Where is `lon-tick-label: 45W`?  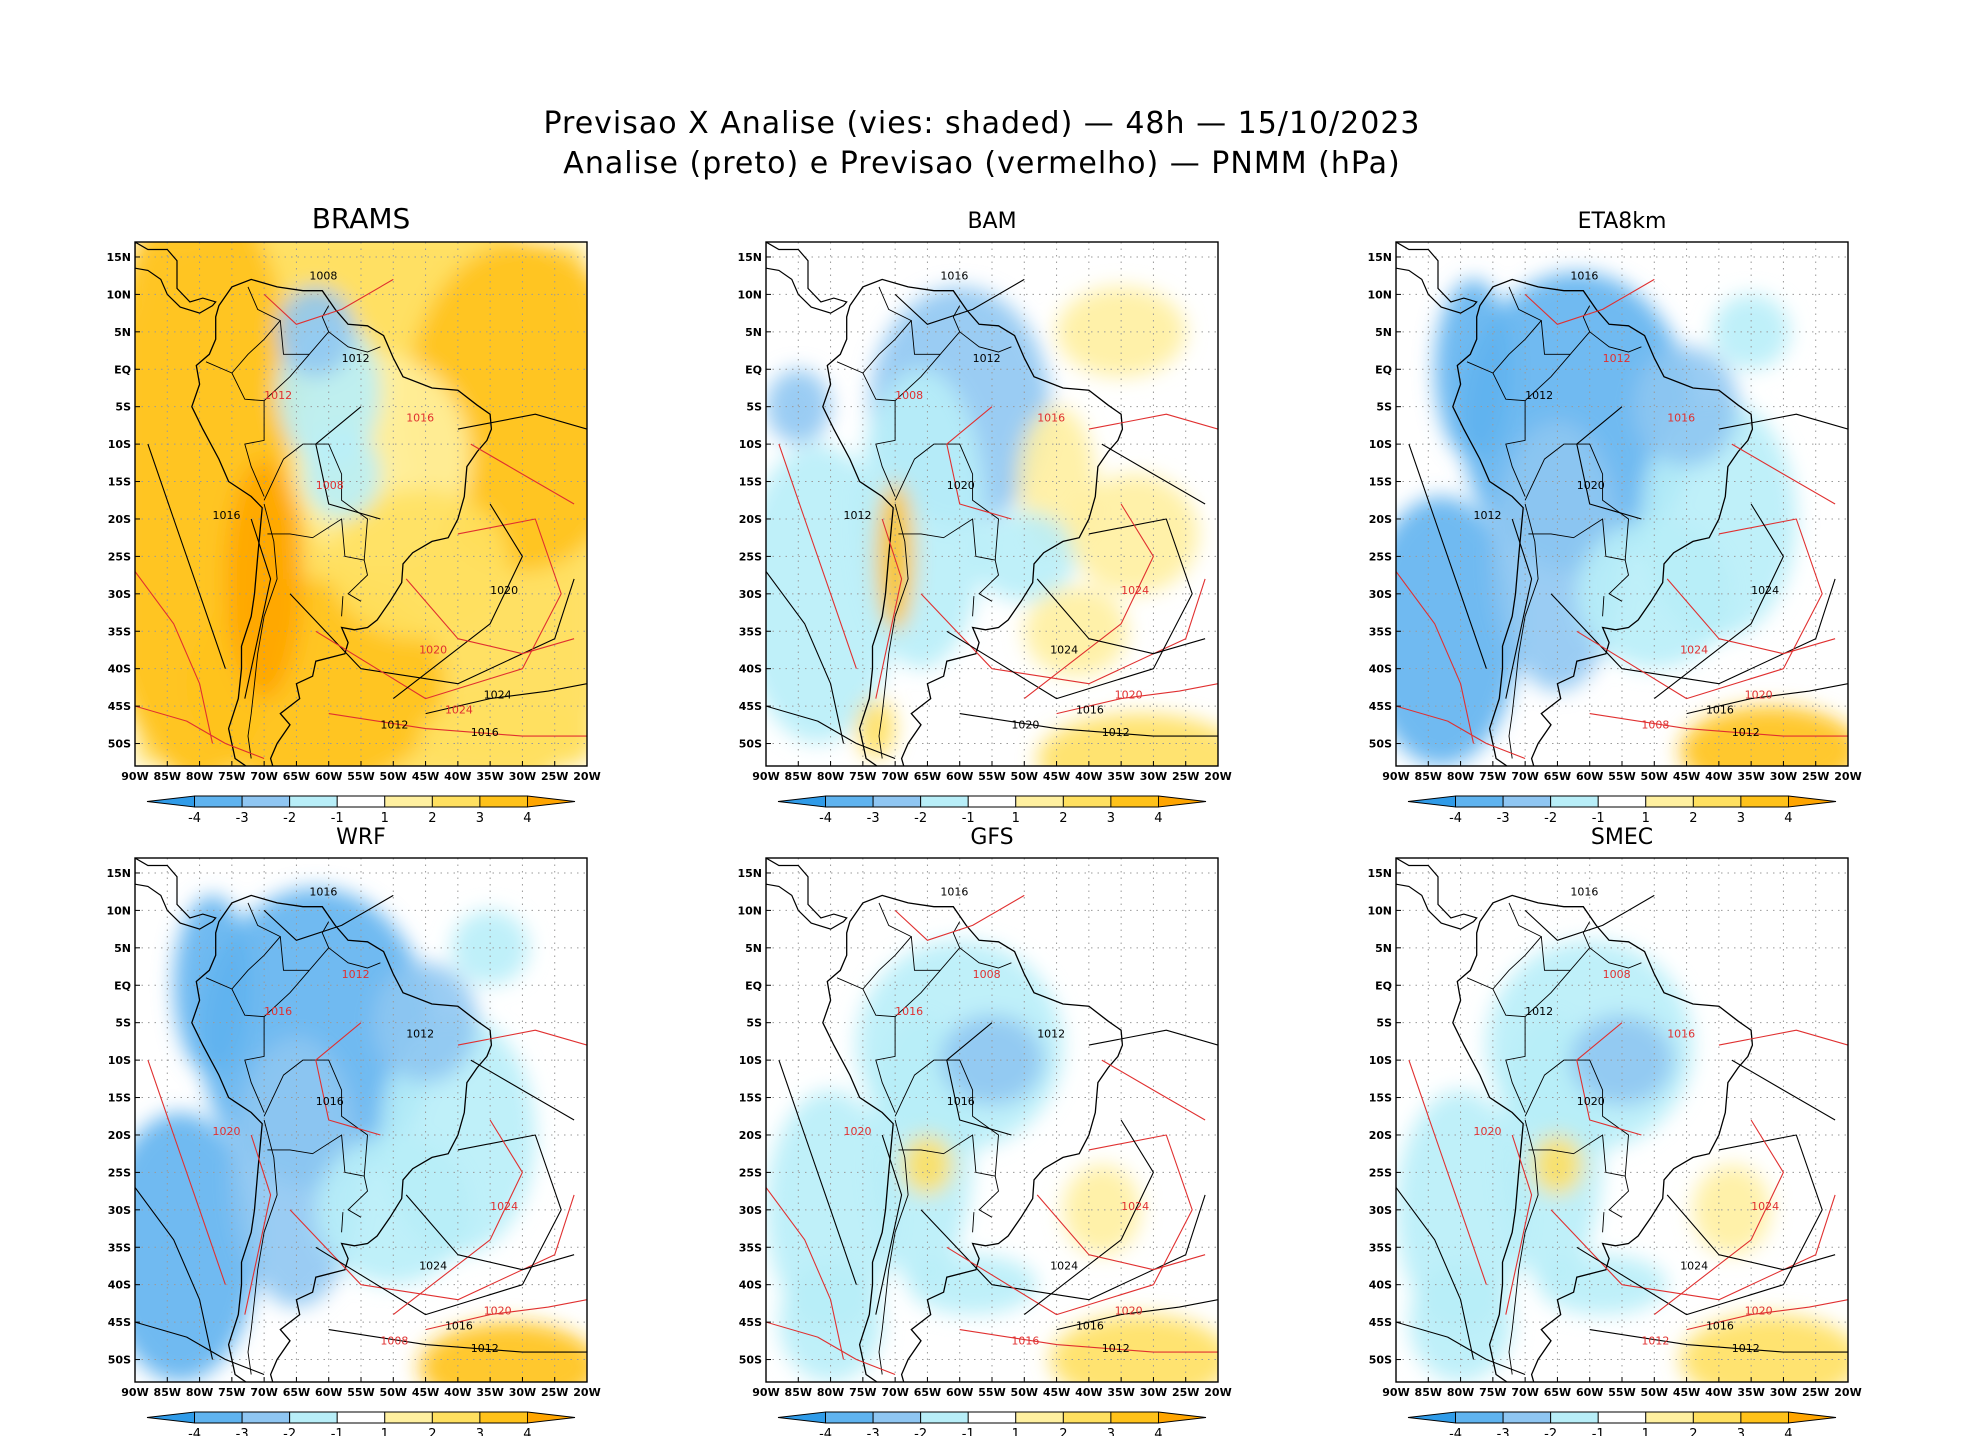
lon-tick-label: 45W is located at coordinates (425, 776).